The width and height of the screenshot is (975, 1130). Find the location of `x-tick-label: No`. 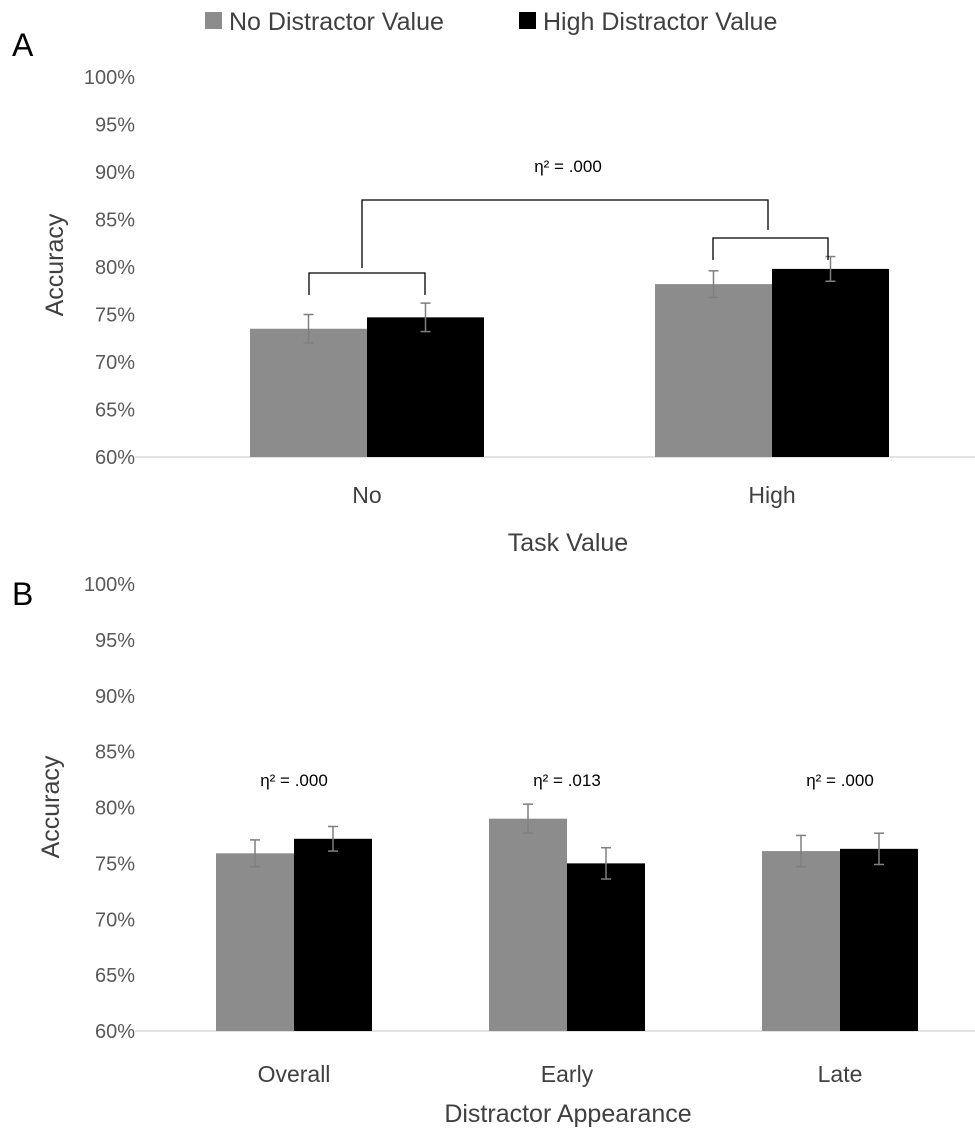

x-tick-label: No is located at coordinates (366, 495).